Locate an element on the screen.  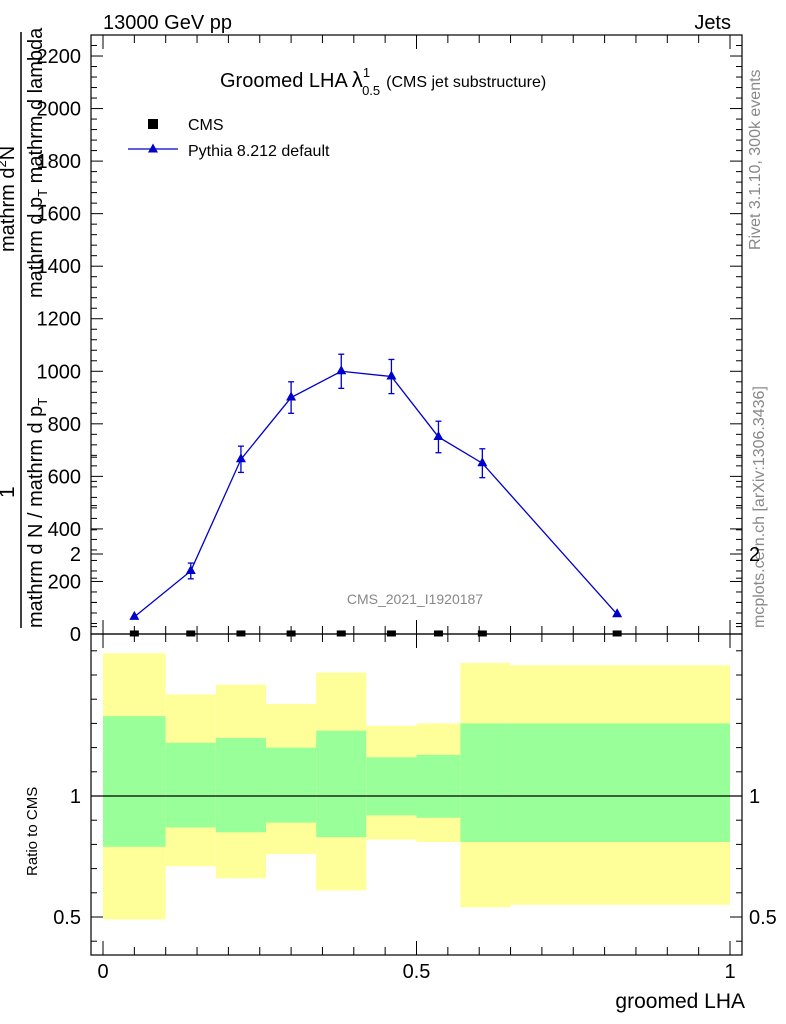
pythia-series-line is located at coordinates (375, 494).